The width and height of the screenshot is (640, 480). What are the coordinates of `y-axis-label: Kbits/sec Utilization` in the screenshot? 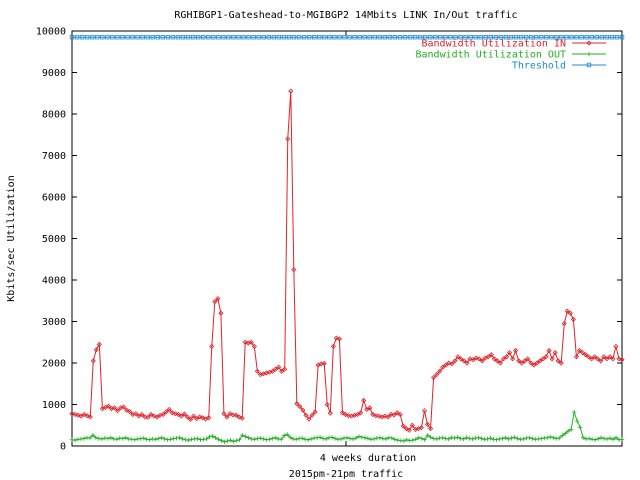 It's located at (11, 238).